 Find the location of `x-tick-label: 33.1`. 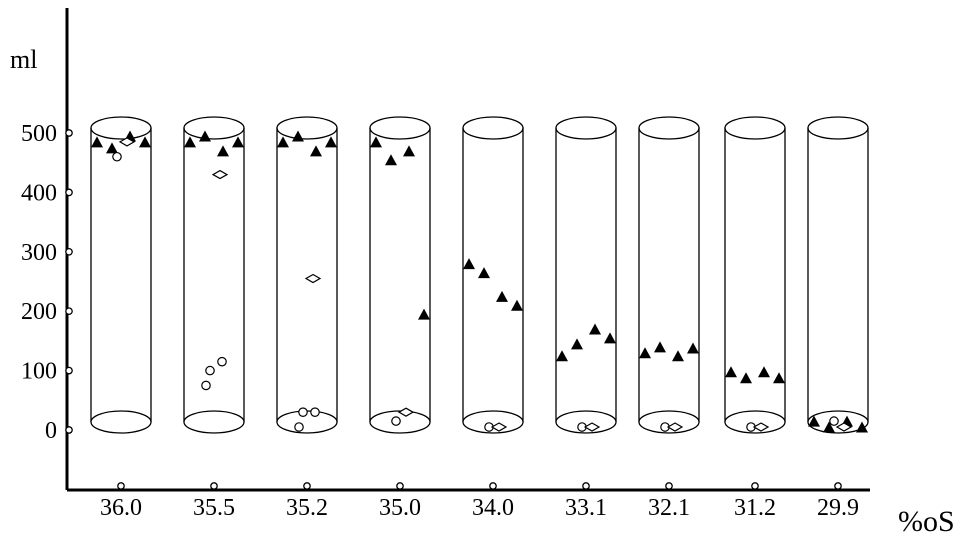

x-tick-label: 33.1 is located at coordinates (586, 508).